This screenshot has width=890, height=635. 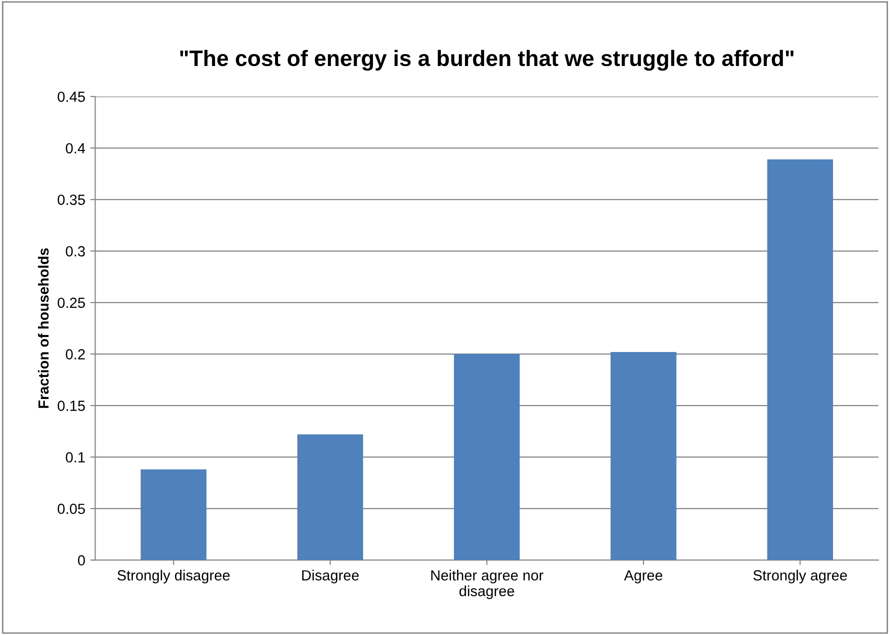 I want to click on chart-title: "The cost of energy is a burden that we struggle to afford", so click(x=487, y=60).